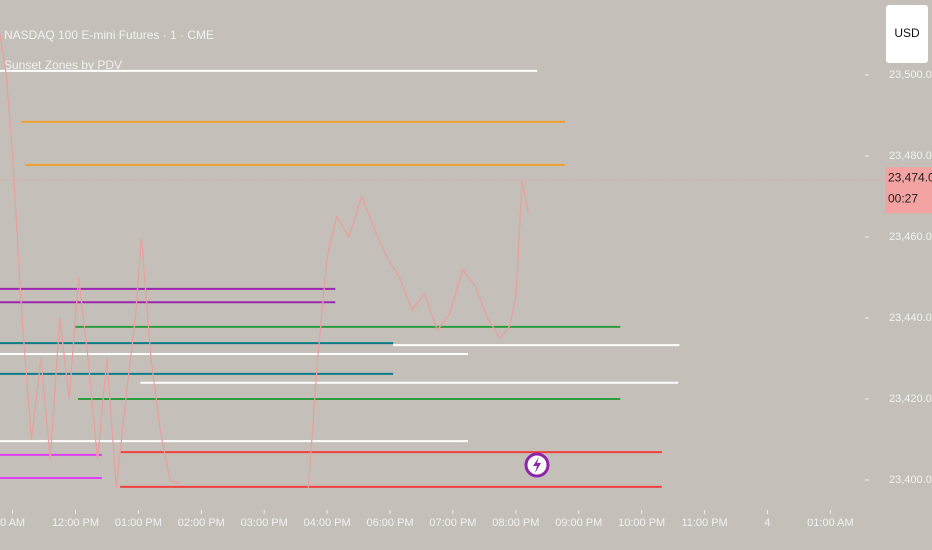 Image resolution: width=932 pixels, height=550 pixels. What do you see at coordinates (75, 523) in the screenshot?
I see `x-tick-label: 12:00 PM` at bounding box center [75, 523].